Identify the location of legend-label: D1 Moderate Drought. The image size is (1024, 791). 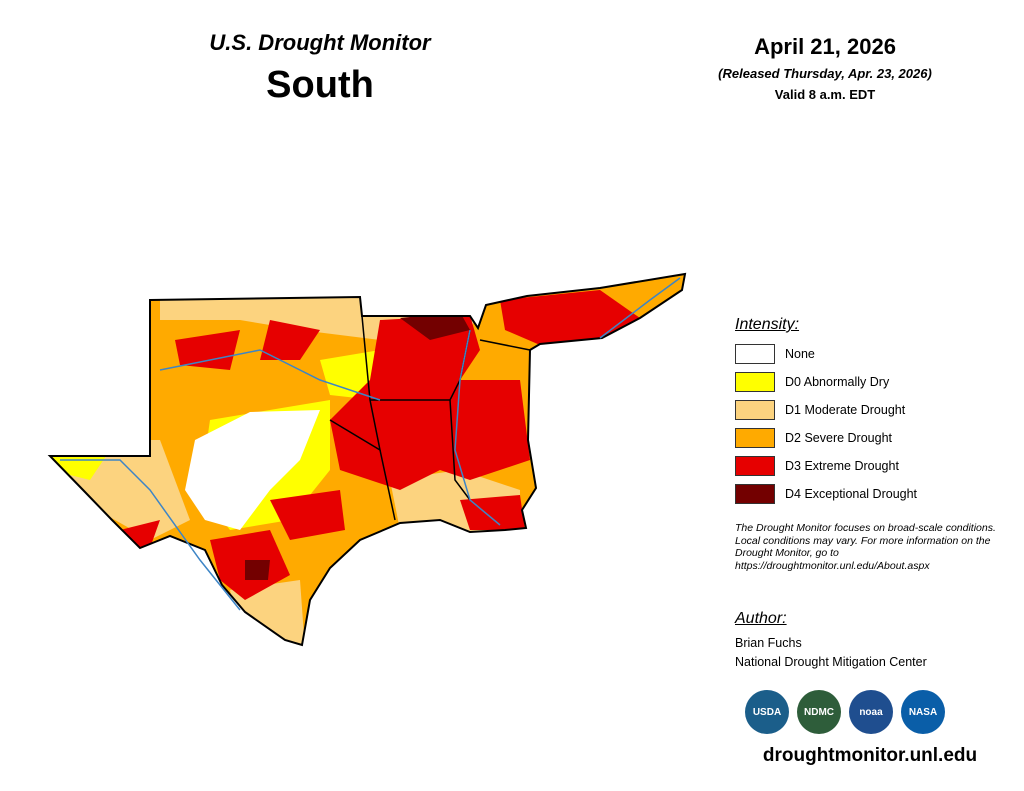
(845, 410).